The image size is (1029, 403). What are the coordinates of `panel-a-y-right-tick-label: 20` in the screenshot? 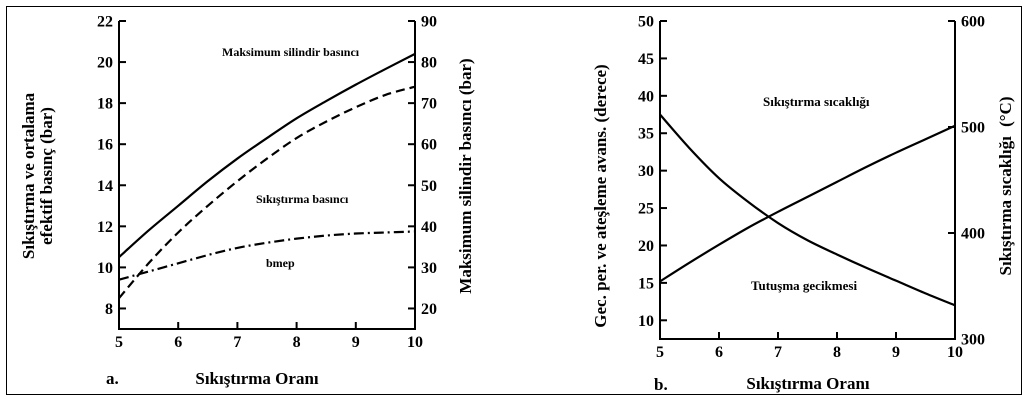 It's located at (429, 309).